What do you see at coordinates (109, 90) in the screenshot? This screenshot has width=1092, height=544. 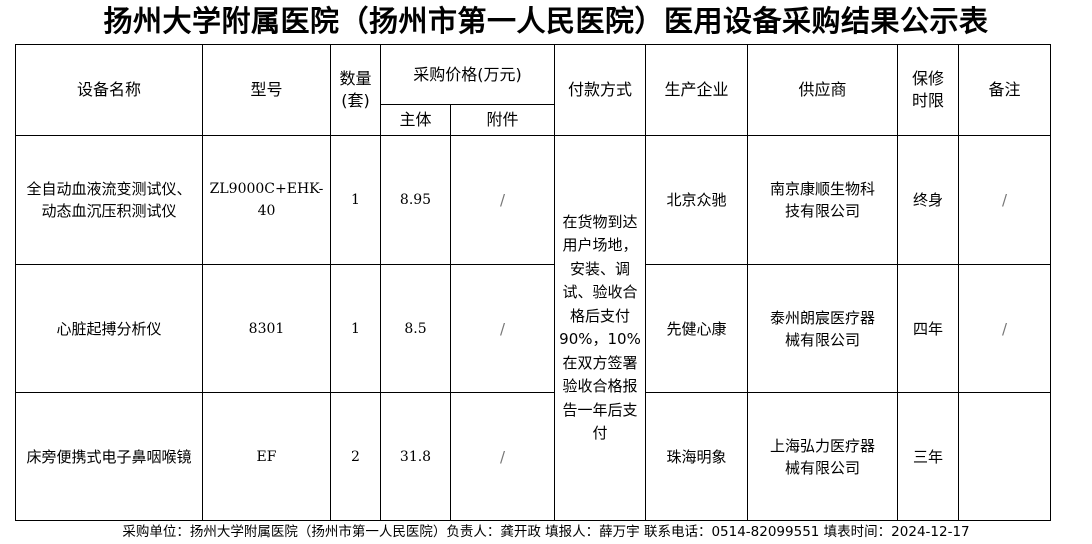 I see `header-name: 设备名称` at bounding box center [109, 90].